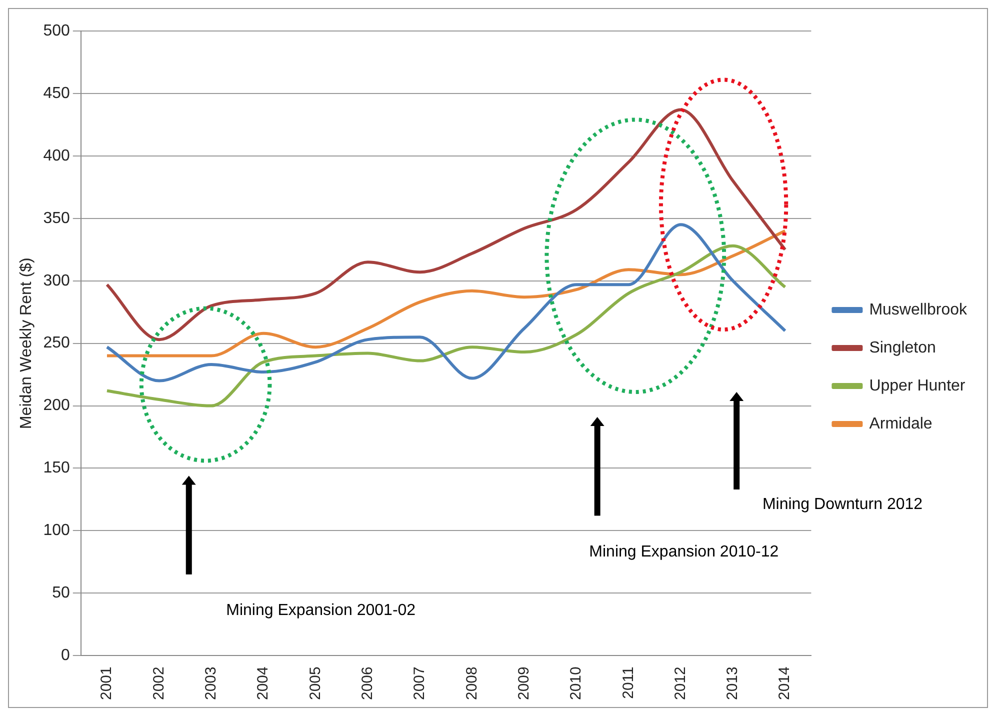 The width and height of the screenshot is (996, 716). I want to click on y-tick-label: 100, so click(56, 531).